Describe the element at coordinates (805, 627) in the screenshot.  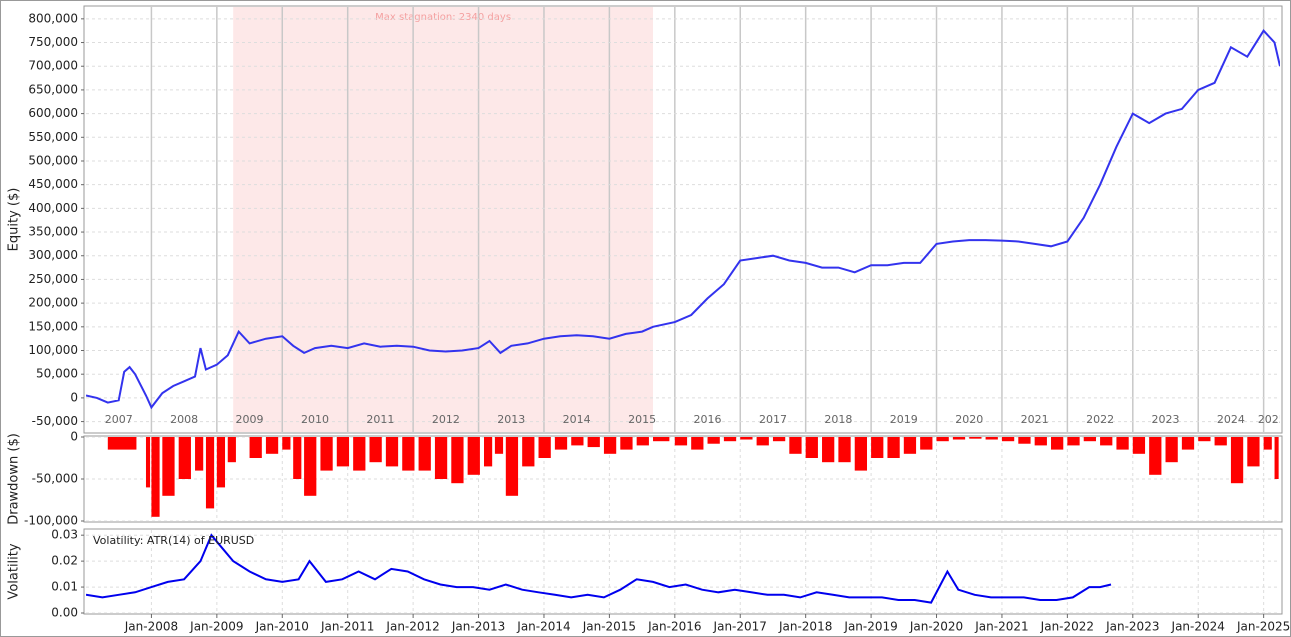
I see `x-tick-label: Jan-2018` at that location.